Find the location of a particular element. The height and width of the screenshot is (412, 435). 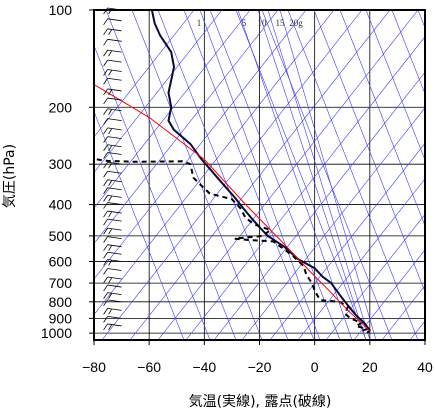

x-tick-label: −60 is located at coordinates (149, 367).